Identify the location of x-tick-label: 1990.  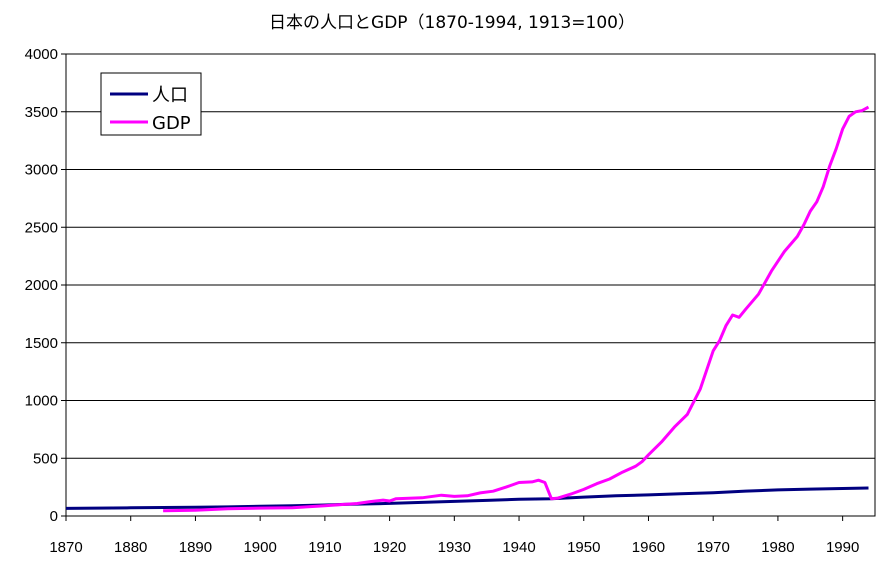
(842, 547).